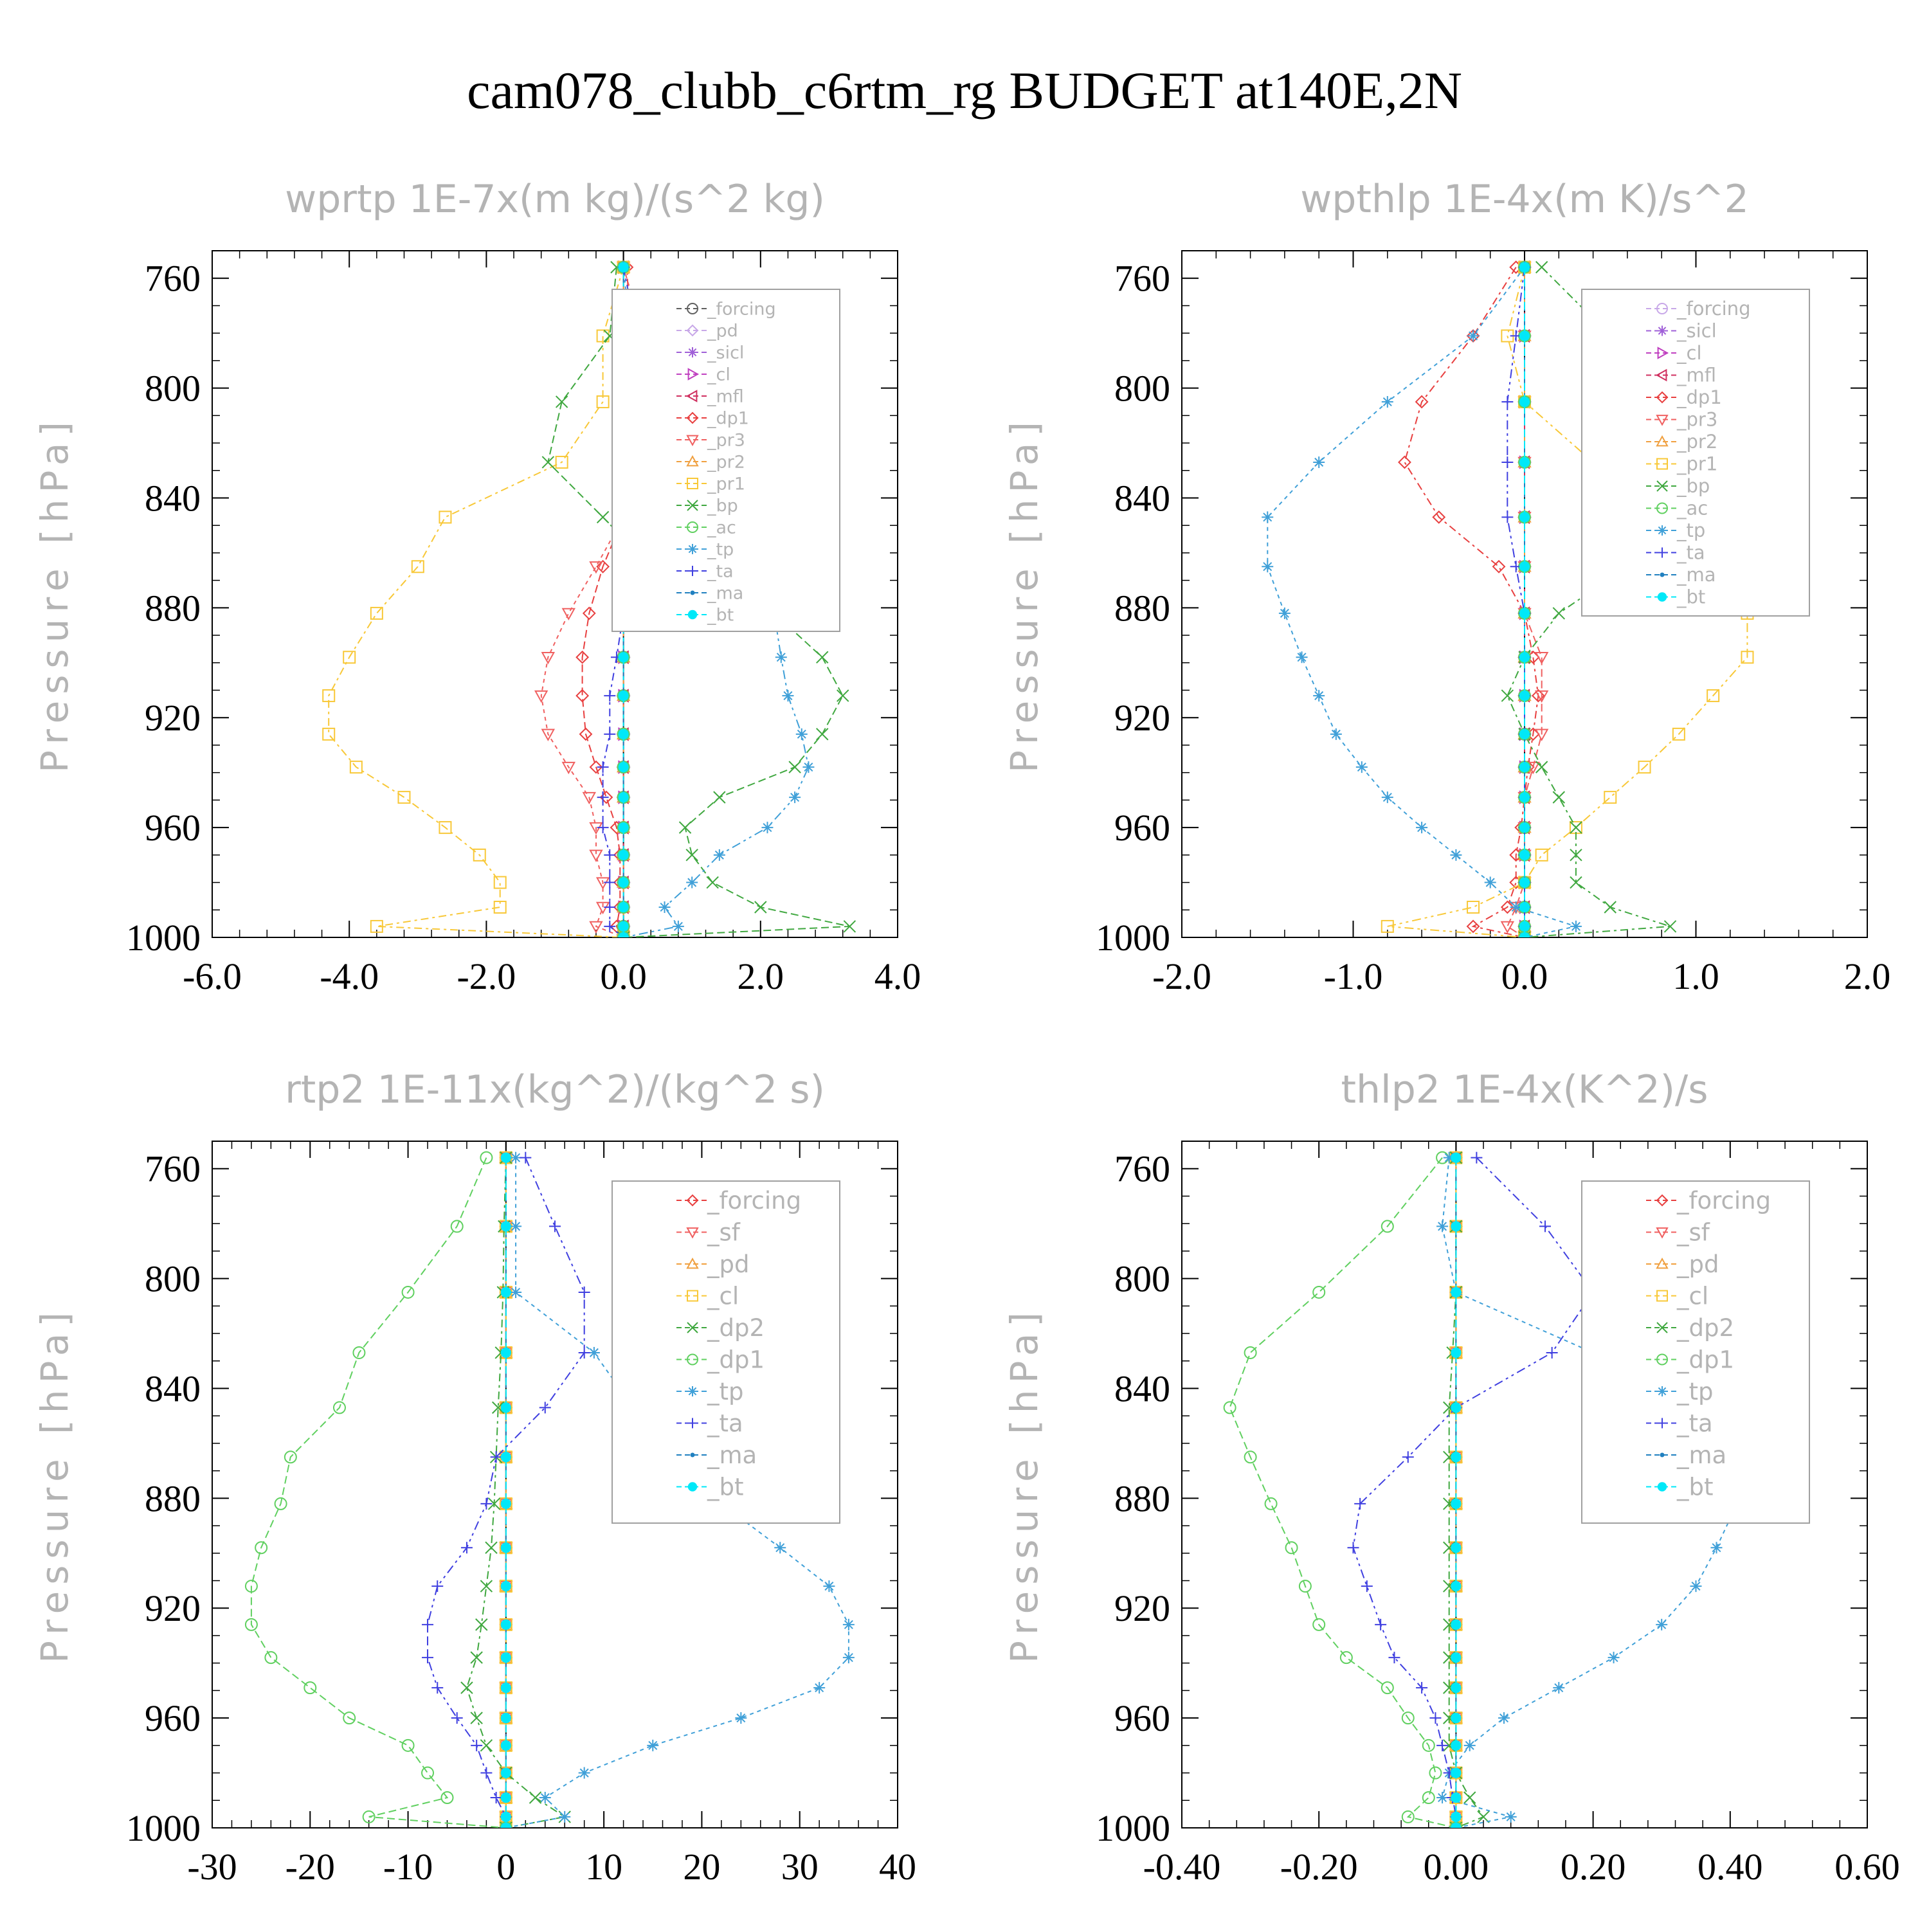 This screenshot has width=1929, height=1932. Describe the element at coordinates (964, 90) in the screenshot. I see `figure-title: cam078_clubb_c6rtm_rg BUDGET at140E,2N` at that location.